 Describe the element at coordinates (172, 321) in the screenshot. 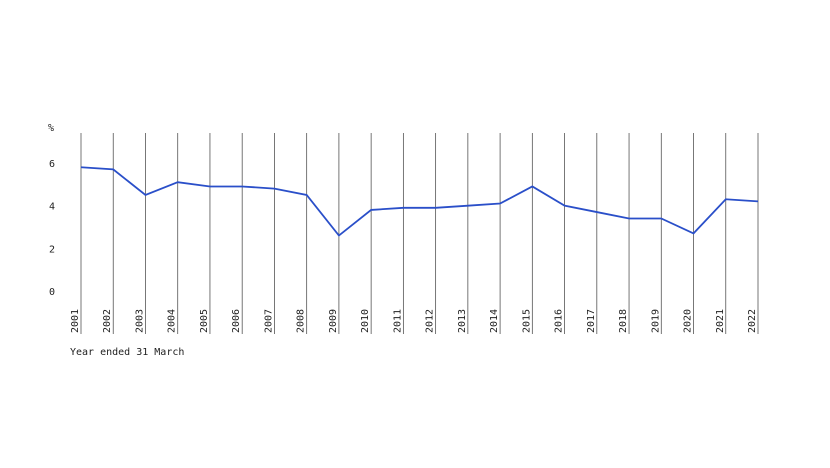

I see `x-tick-label: 2004` at that location.